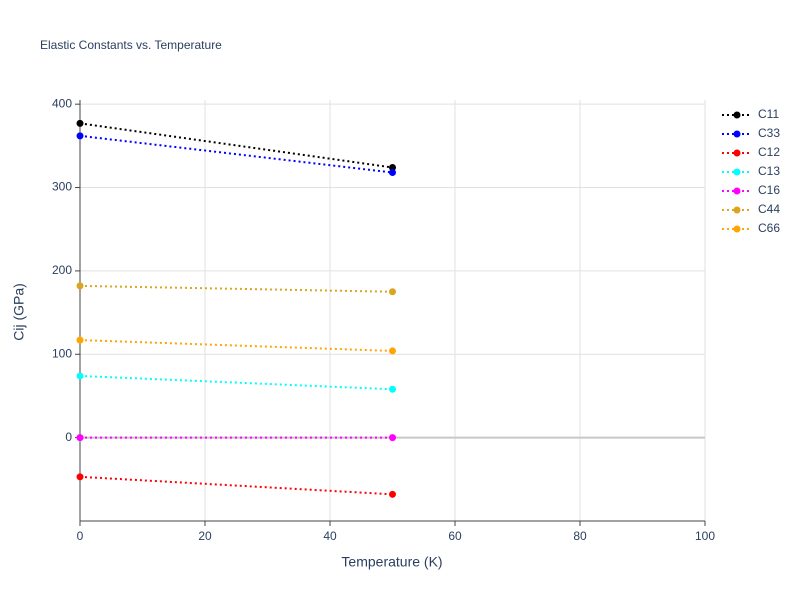 The height and width of the screenshot is (605, 800). I want to click on legend-label: C44, so click(769, 209).